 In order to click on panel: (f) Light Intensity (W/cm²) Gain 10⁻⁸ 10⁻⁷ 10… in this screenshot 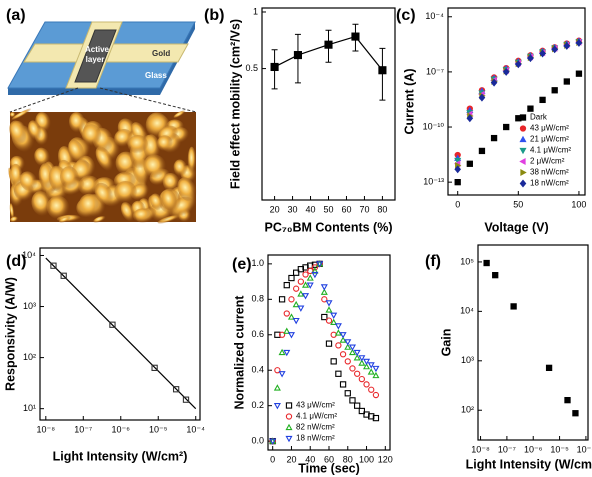, I will do `click(508, 357)`.